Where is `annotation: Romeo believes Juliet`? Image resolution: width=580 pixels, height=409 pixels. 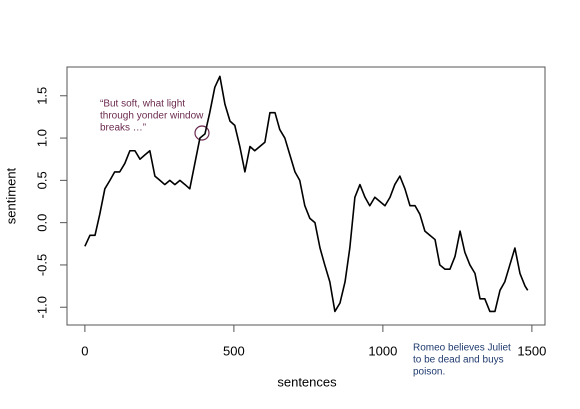
annotation: Romeo believes Juliet is located at coordinates (462, 348).